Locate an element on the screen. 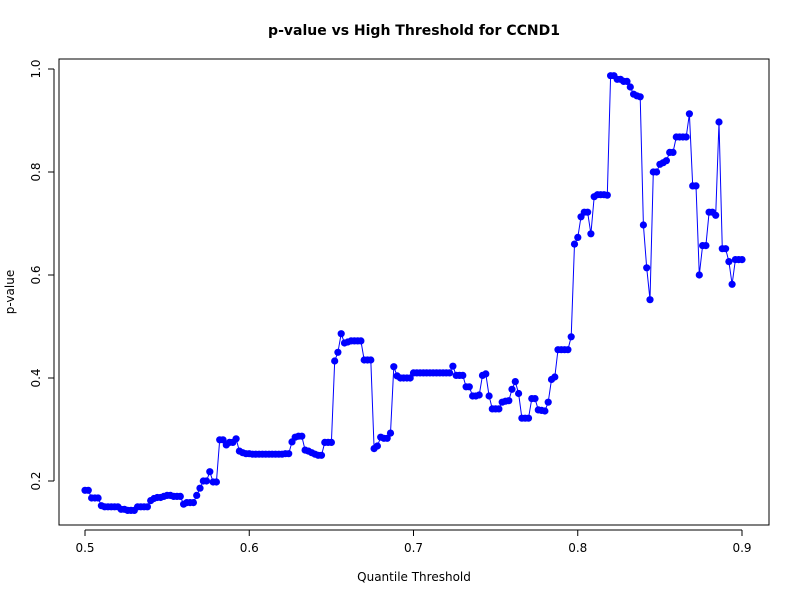 This screenshot has width=800, height=600. y-tick-label: 0.2 is located at coordinates (36, 480).